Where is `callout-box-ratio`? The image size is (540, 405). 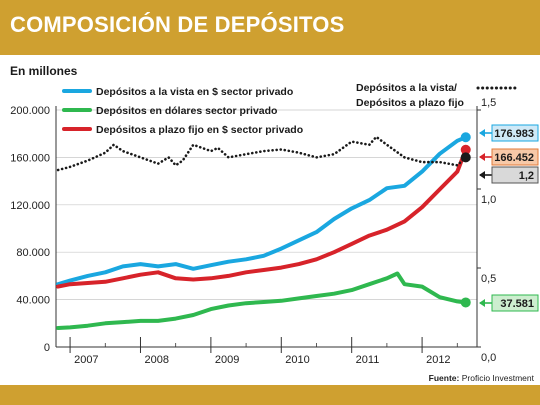 callout-box-ratio is located at coordinates (515, 175).